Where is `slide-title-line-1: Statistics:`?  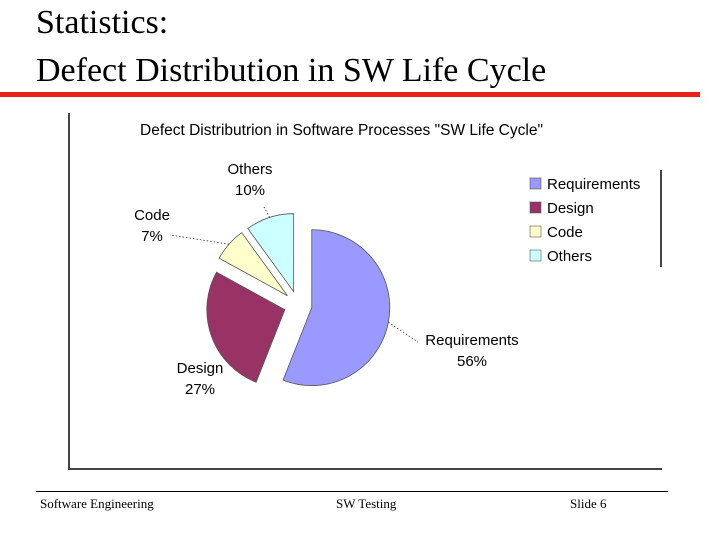 slide-title-line-1: Statistics: is located at coordinates (102, 22).